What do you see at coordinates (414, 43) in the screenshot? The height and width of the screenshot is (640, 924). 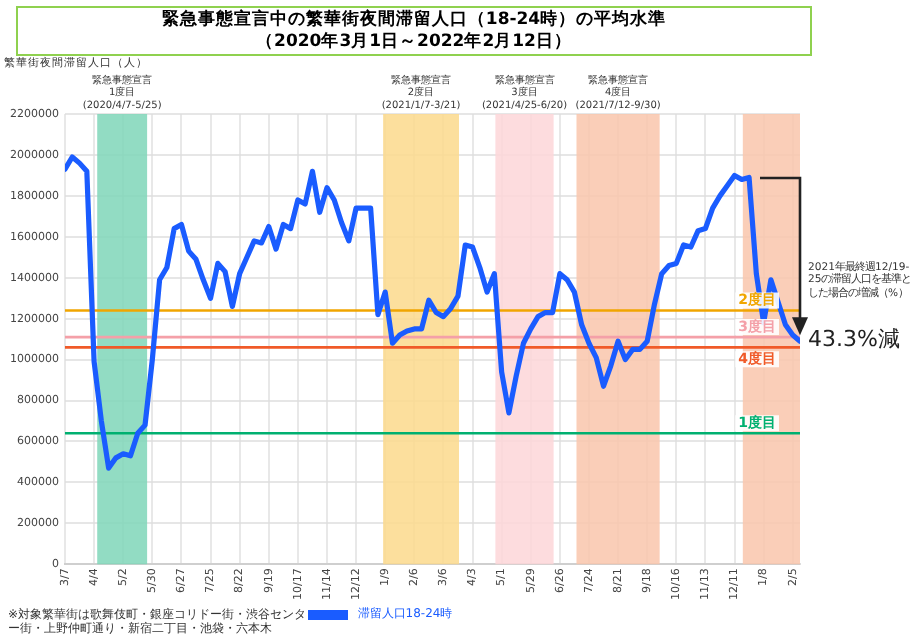 I see `chart-subtitle: （2020年3月1日～2022年2月12日）` at bounding box center [414, 43].